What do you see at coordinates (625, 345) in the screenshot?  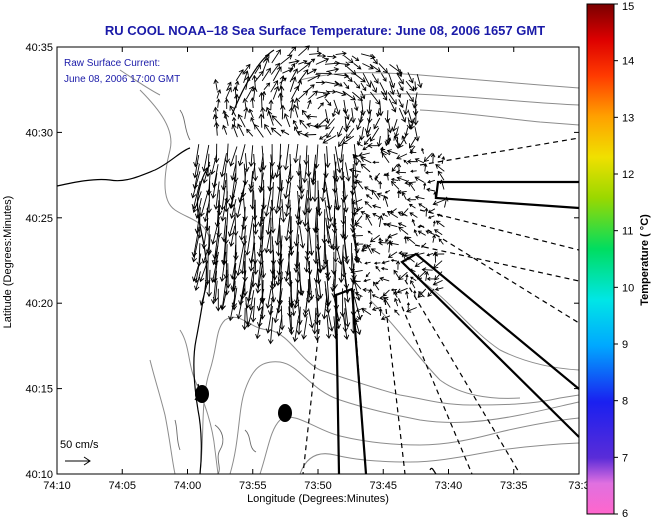 I see `colorbar-tick-label: 9` at bounding box center [625, 345].